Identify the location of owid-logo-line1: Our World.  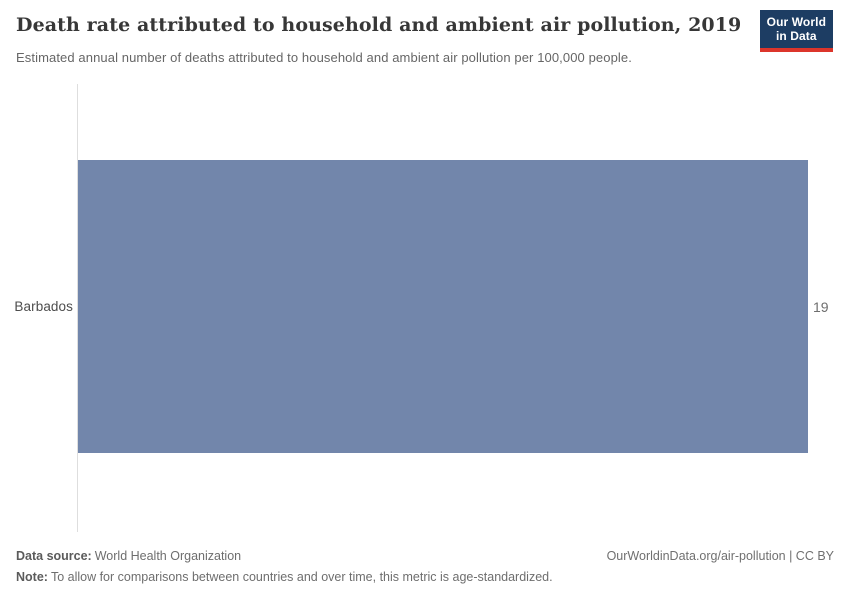
(796, 22).